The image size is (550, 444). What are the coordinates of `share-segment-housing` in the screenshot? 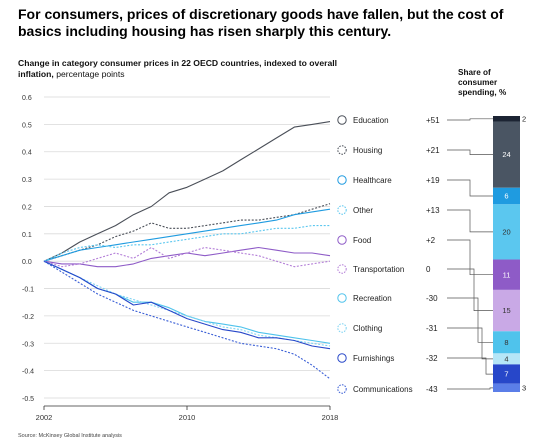 It's located at (506, 154).